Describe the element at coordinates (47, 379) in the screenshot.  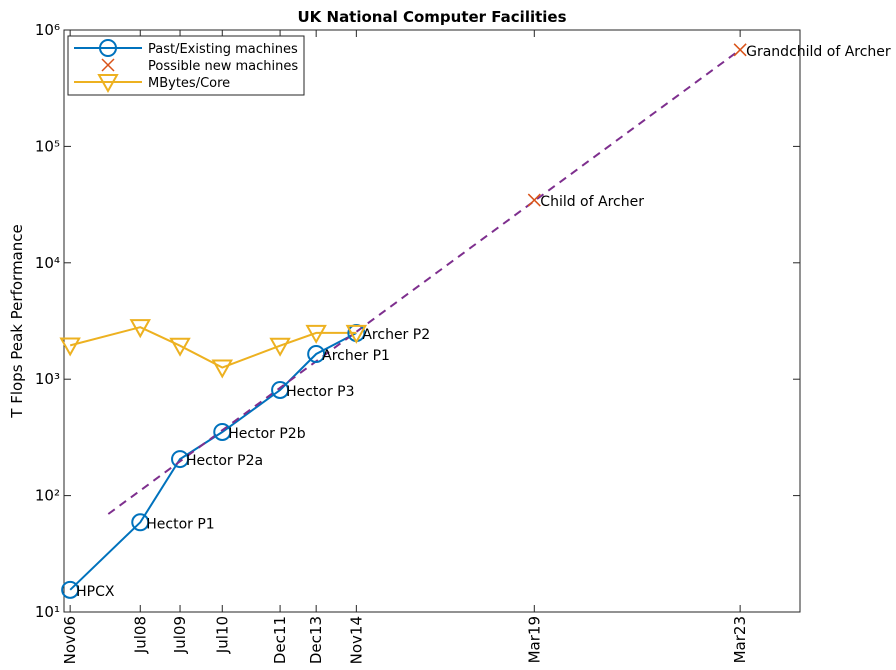
I see `y-tick-label: 10³` at that location.